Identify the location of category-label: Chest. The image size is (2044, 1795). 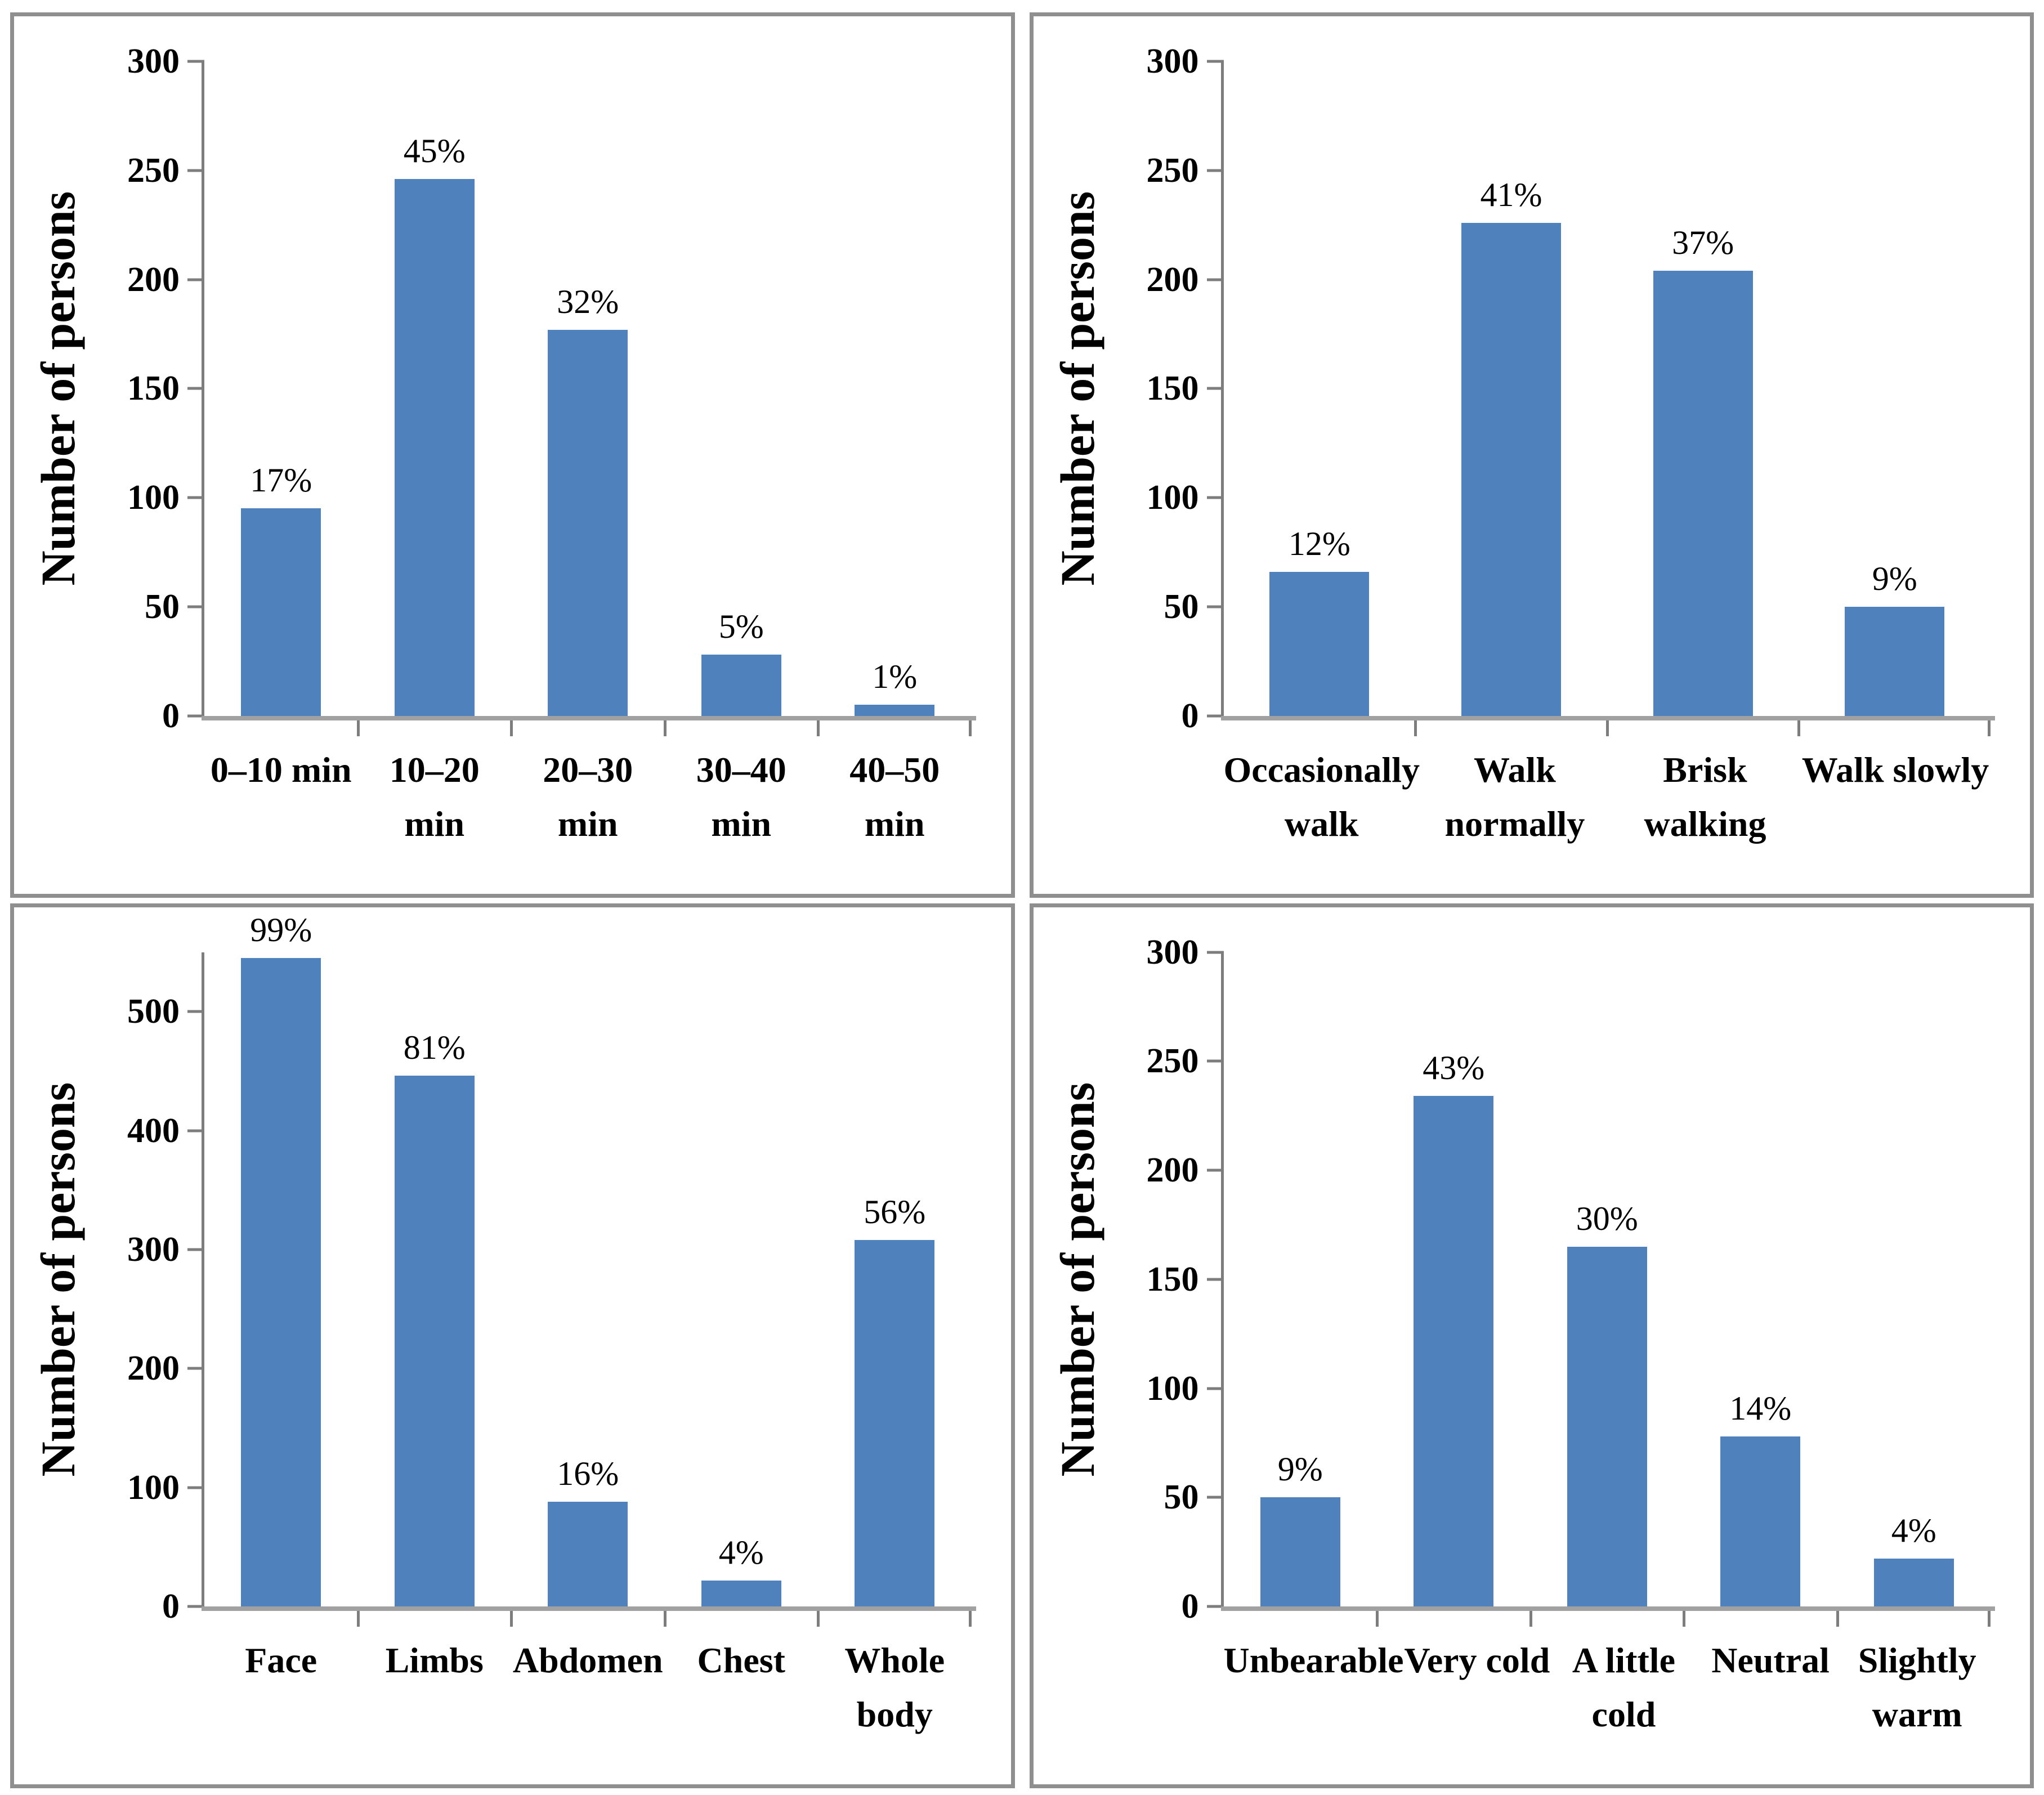
(741, 1660).